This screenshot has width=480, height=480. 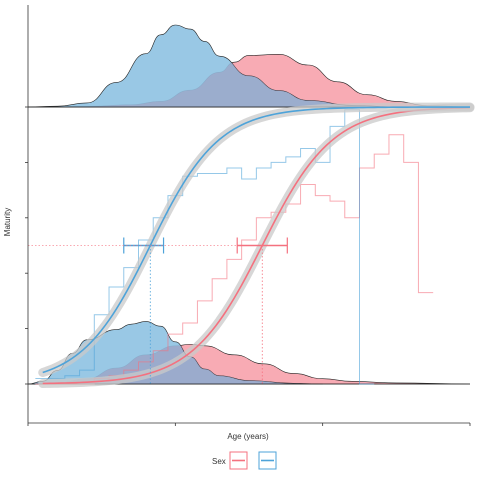 I want to click on legend: Sex, so click(x=244, y=460).